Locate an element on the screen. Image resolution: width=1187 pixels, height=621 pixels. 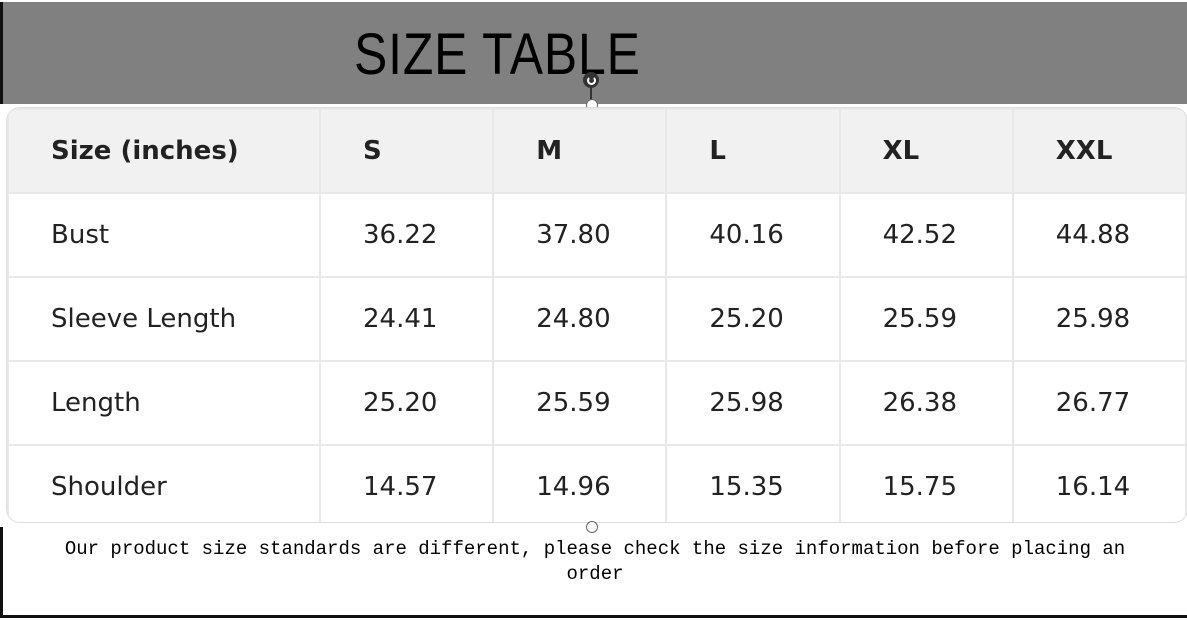
table-row: Length 25.20 25.59 25.98 26.38 26.77 is located at coordinates (597, 403).